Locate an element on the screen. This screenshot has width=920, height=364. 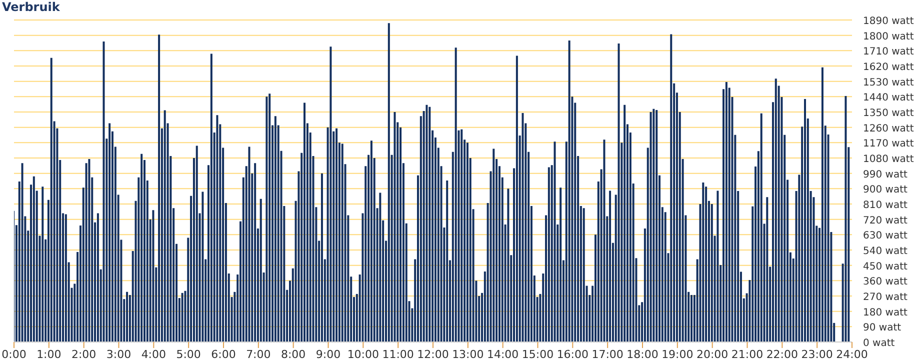
x-tick-label: 21:00 is located at coordinates (747, 354).